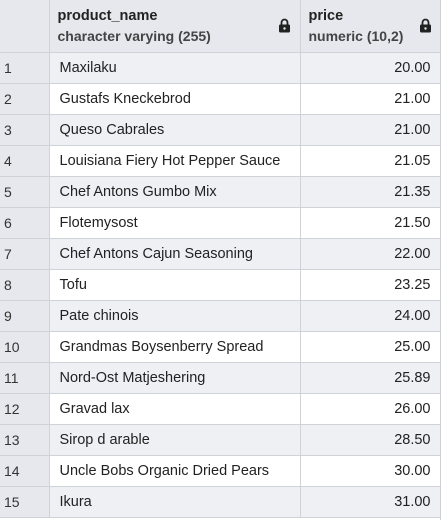  What do you see at coordinates (25, 68) in the screenshot?
I see `row-number: 1` at bounding box center [25, 68].